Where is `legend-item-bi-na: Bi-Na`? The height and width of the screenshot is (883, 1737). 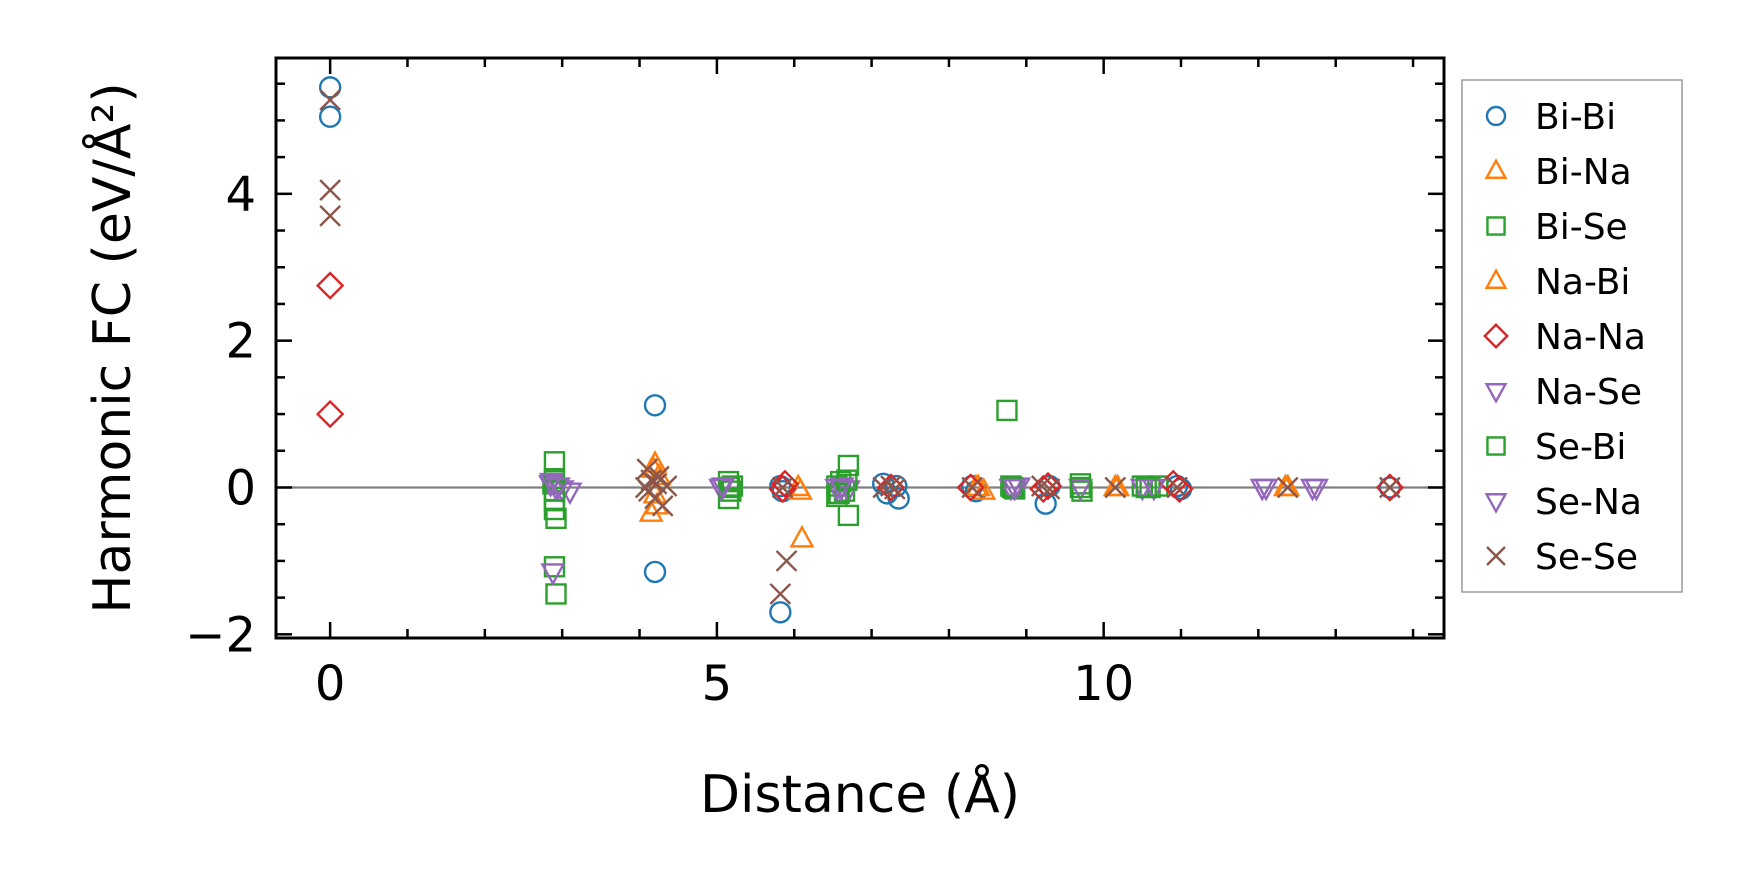
legend-item-bi-na: Bi-Na is located at coordinates (1558, 172).